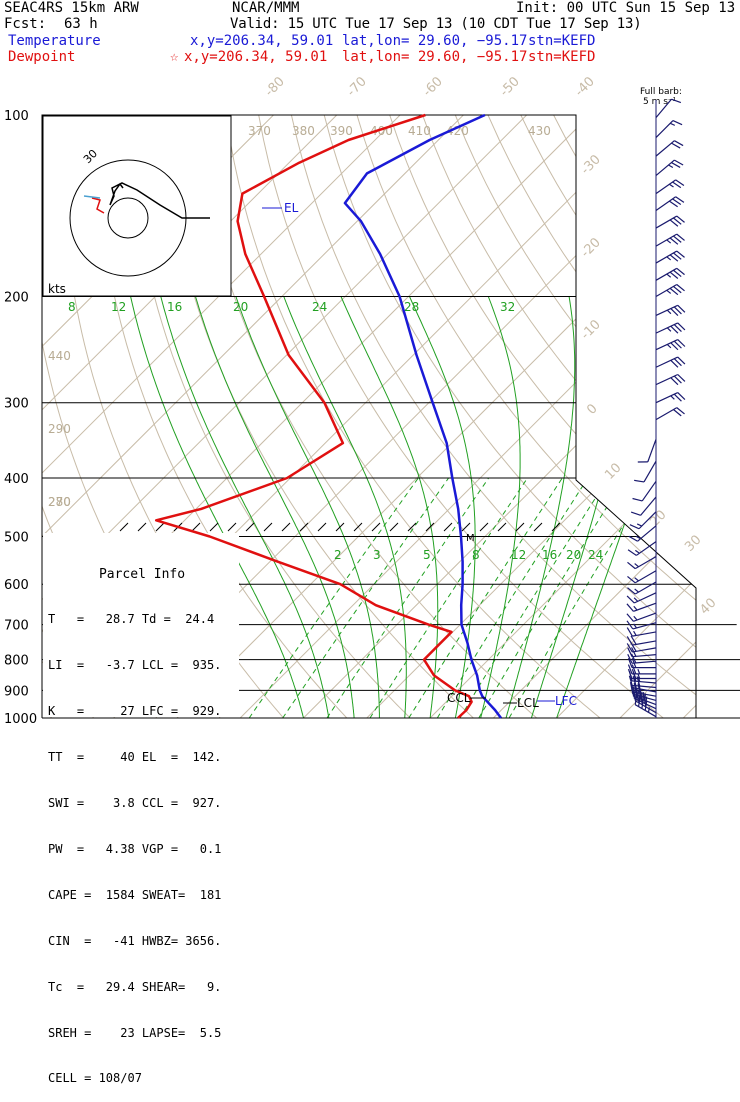  I want to click on pressure-tick-label: 800, so click(16, 661).